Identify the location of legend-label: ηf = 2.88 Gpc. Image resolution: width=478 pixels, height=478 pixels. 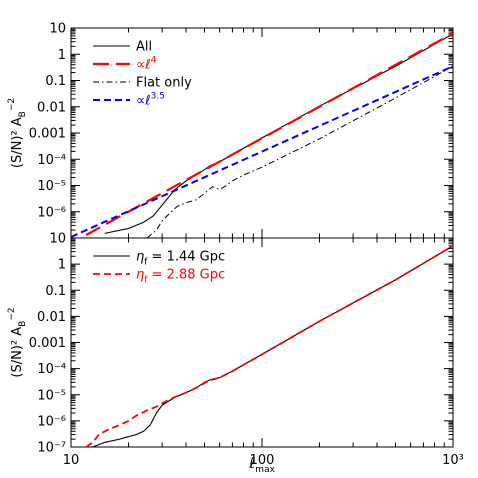
(180, 277).